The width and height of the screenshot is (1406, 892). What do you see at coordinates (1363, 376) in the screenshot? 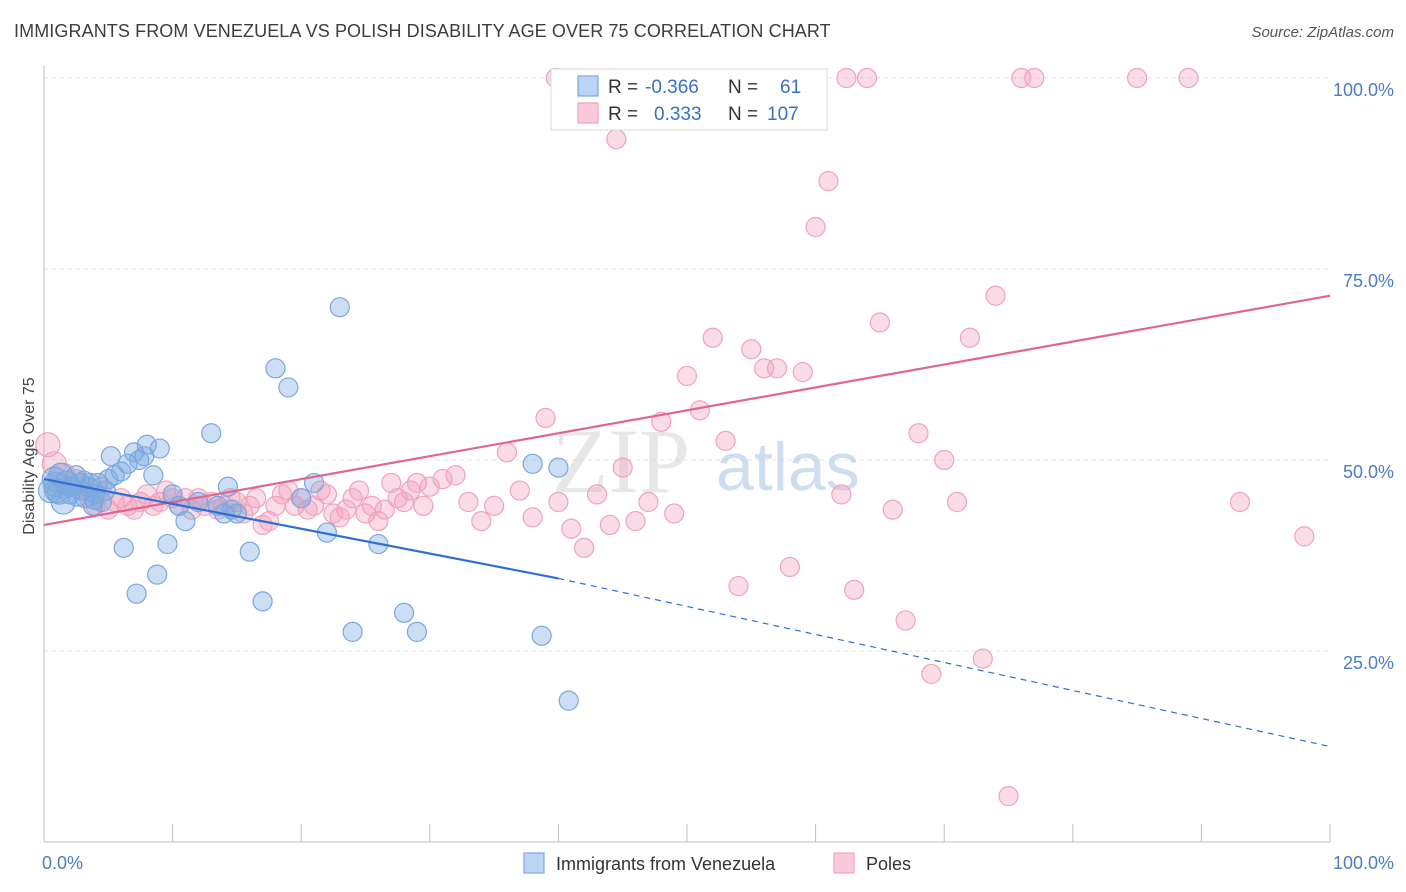
I see `y-tick-labels: 25.0% 50.0% 75.0% 100.0%` at bounding box center [1363, 376].